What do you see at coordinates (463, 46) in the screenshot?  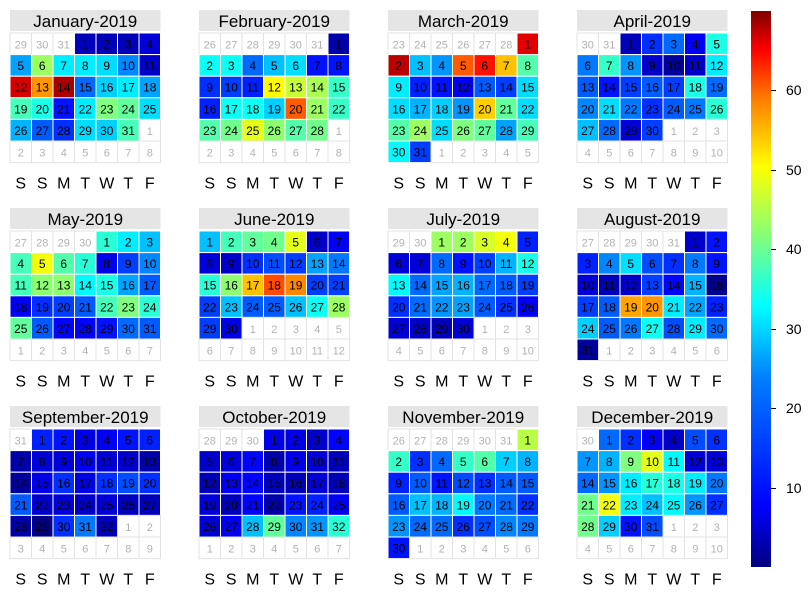 I see `overflow-day-label: 26` at bounding box center [463, 46].